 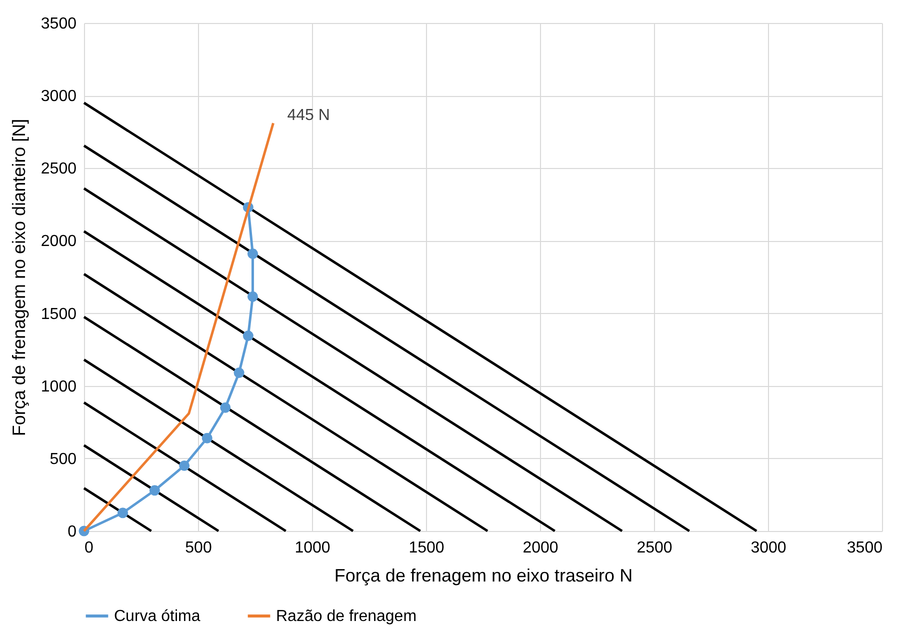 What do you see at coordinates (654, 548) in the screenshot?
I see `x-tick-label: 2500` at bounding box center [654, 548].